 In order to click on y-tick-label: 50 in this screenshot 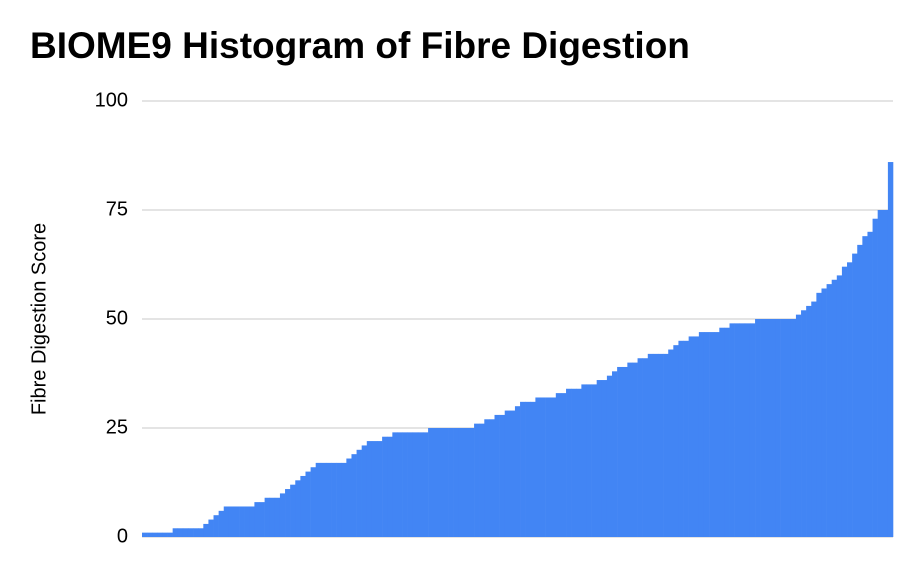, I will do `click(117, 318)`.